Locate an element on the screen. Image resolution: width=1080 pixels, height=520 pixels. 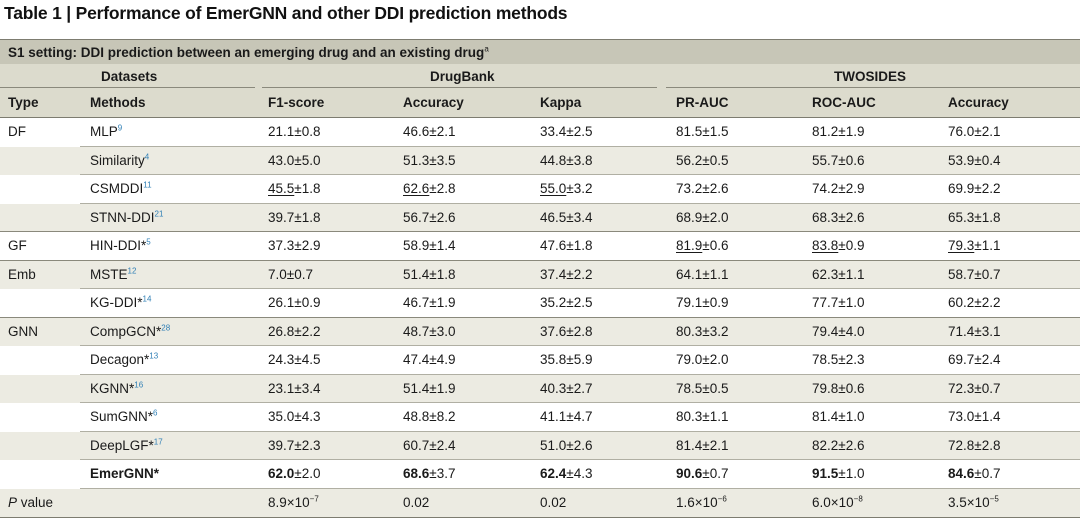
reference-number: 12 is located at coordinates (132, 270).